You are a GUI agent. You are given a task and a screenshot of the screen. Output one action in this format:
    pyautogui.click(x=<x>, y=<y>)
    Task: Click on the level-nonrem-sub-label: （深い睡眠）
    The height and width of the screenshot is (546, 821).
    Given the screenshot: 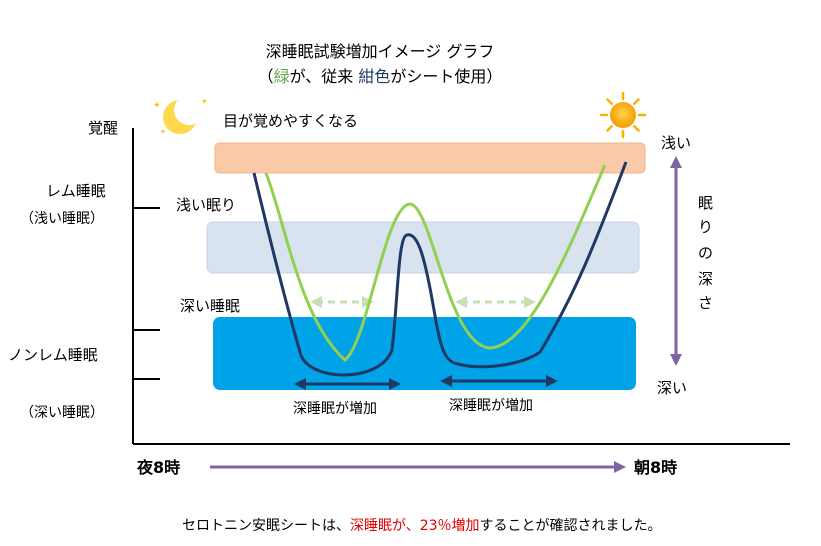 What is the action you would take?
    pyautogui.click(x=62, y=413)
    